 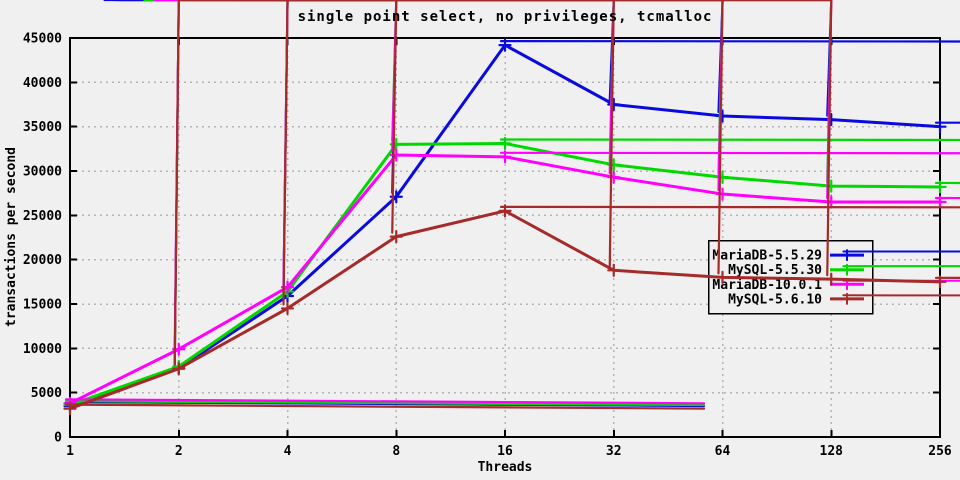 What do you see at coordinates (42, 172) in the screenshot?
I see `y-tick-label: 30000` at bounding box center [42, 172].